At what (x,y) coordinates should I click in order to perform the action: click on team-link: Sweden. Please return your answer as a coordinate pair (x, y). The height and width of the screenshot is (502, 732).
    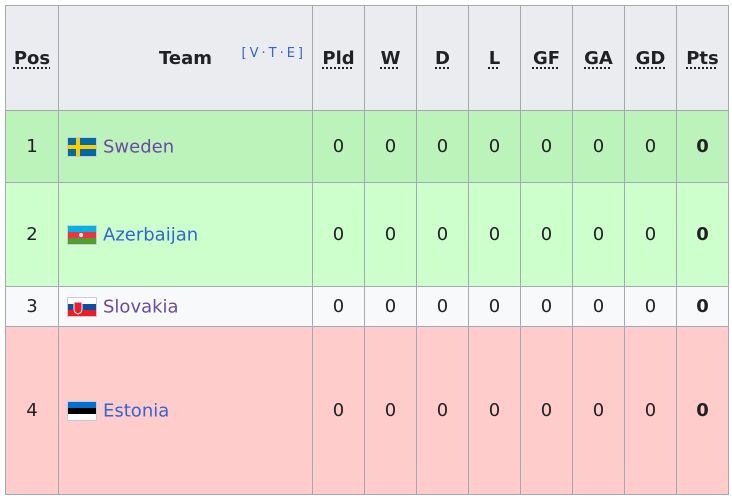
    Looking at the image, I should click on (139, 147).